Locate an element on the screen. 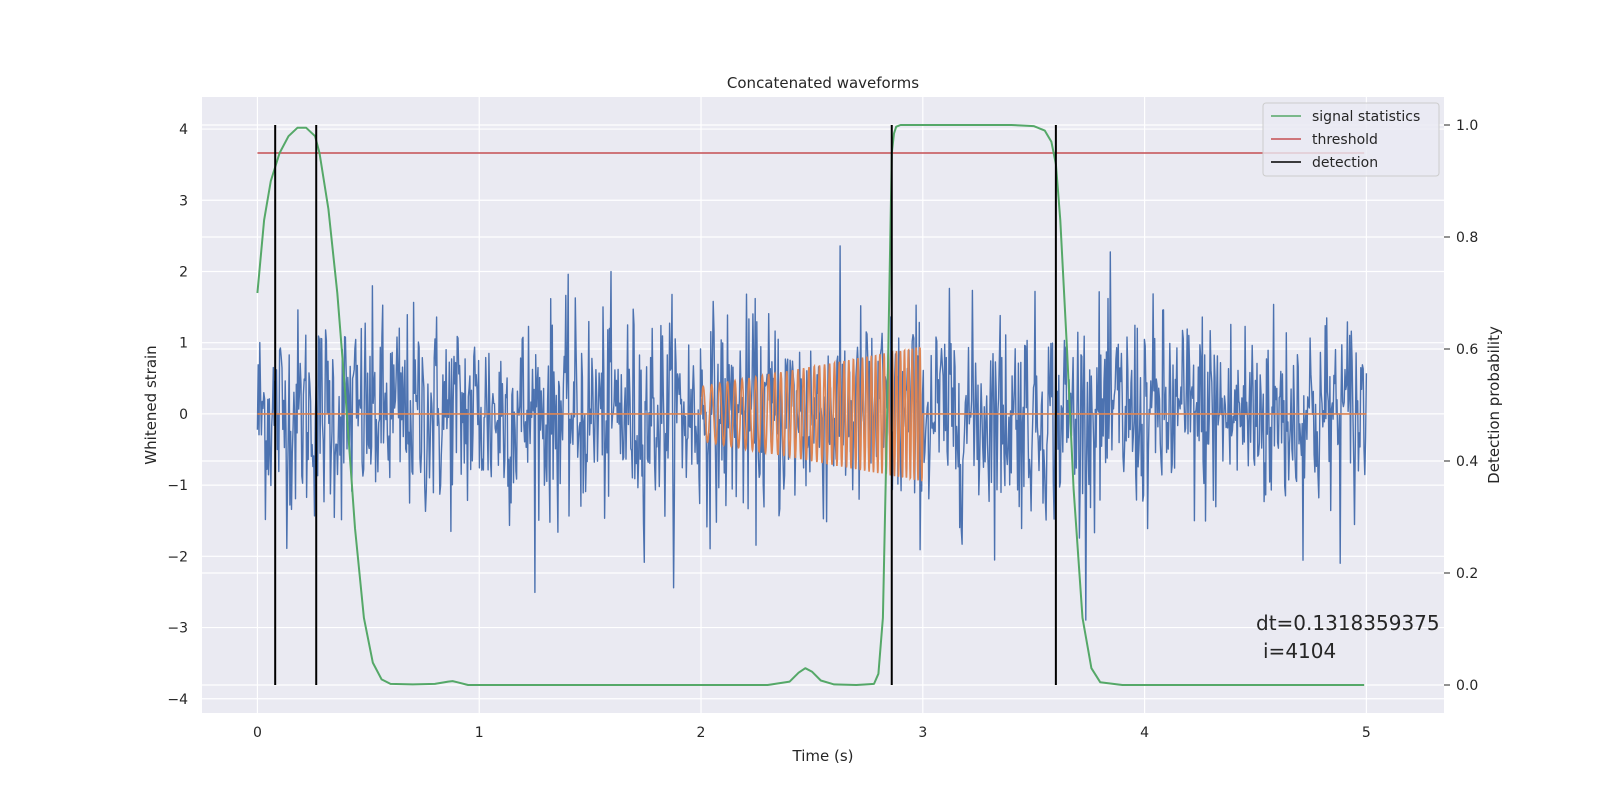  y-tick-label: −3 is located at coordinates (177, 629).